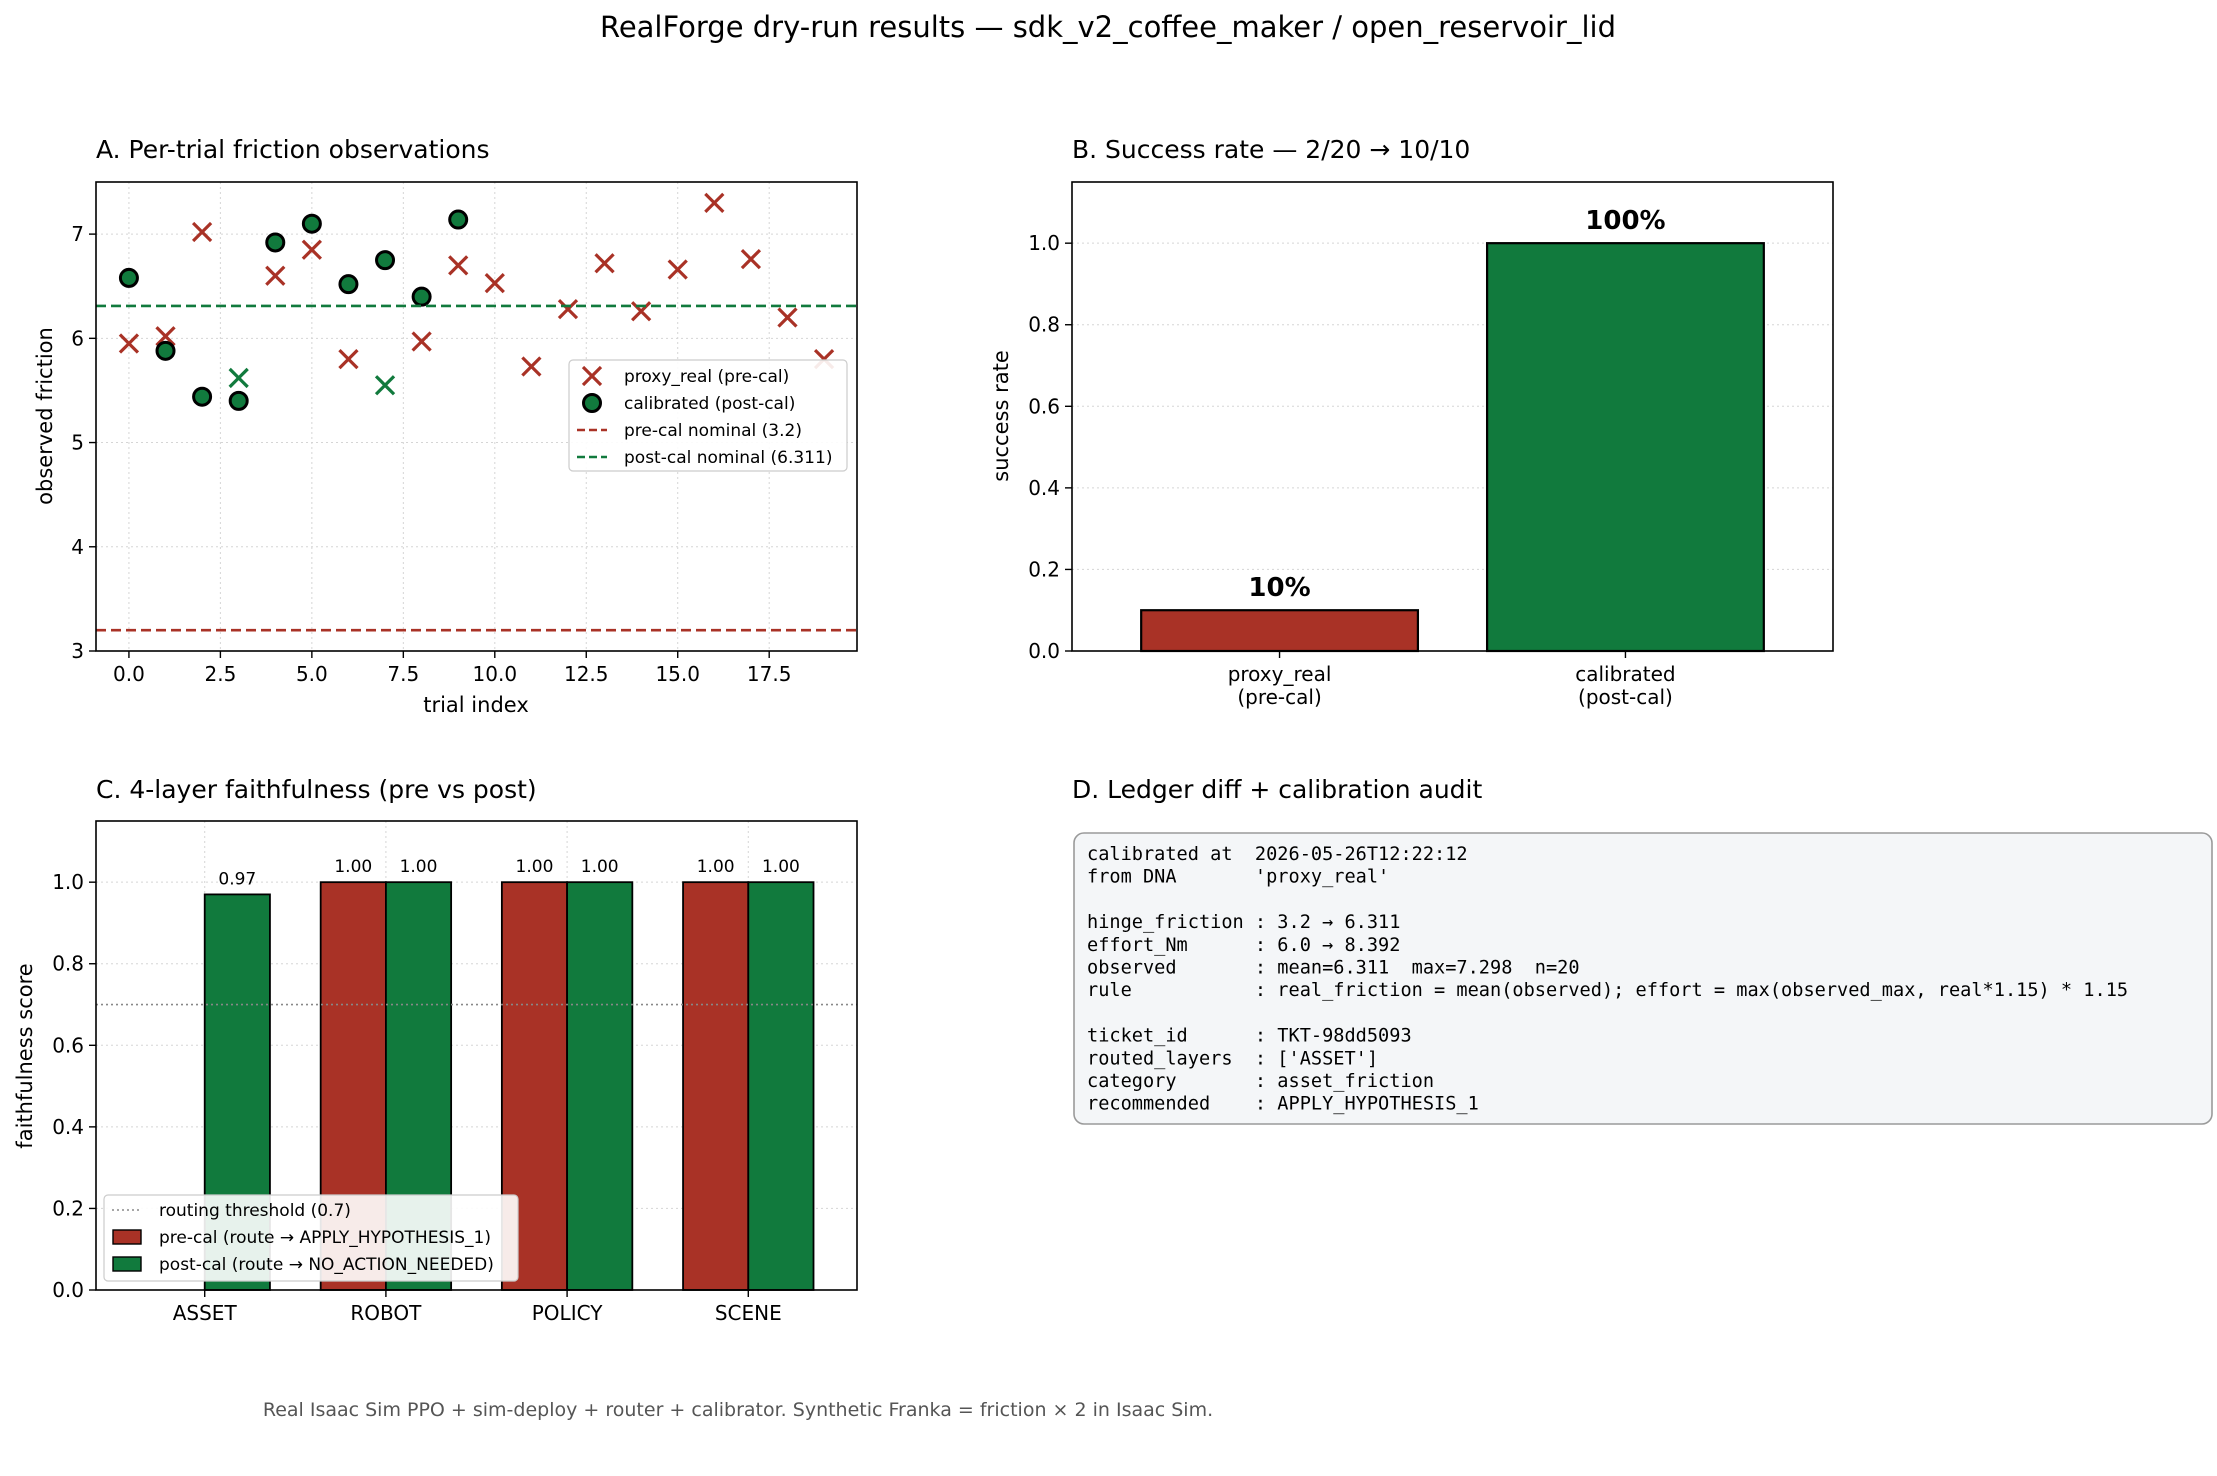  I want to click on panel-b-value-label: 100%, so click(1625, 221).